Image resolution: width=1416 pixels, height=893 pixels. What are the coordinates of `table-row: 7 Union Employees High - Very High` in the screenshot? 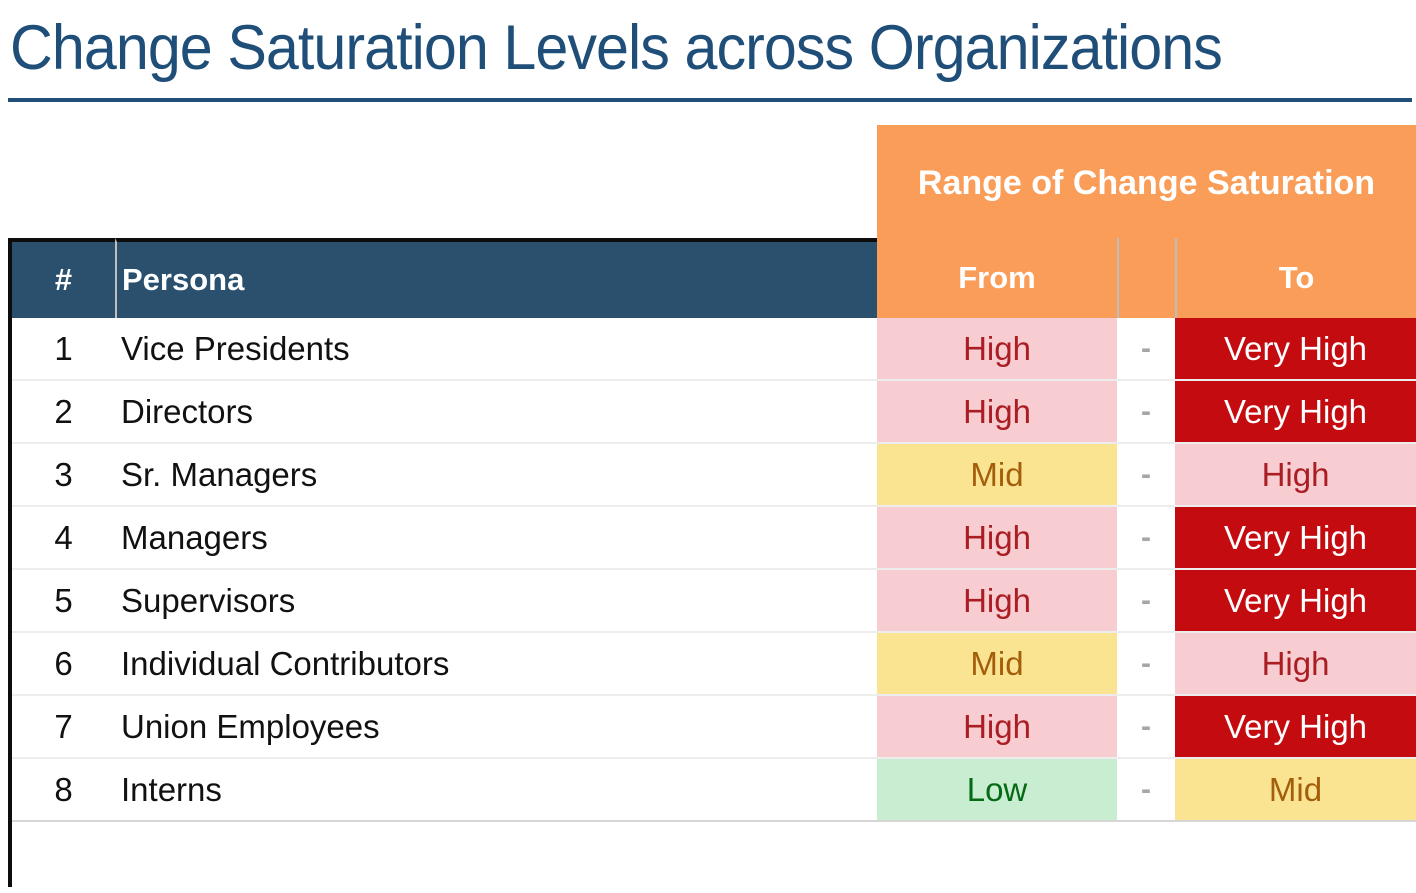 It's located at (714, 727).